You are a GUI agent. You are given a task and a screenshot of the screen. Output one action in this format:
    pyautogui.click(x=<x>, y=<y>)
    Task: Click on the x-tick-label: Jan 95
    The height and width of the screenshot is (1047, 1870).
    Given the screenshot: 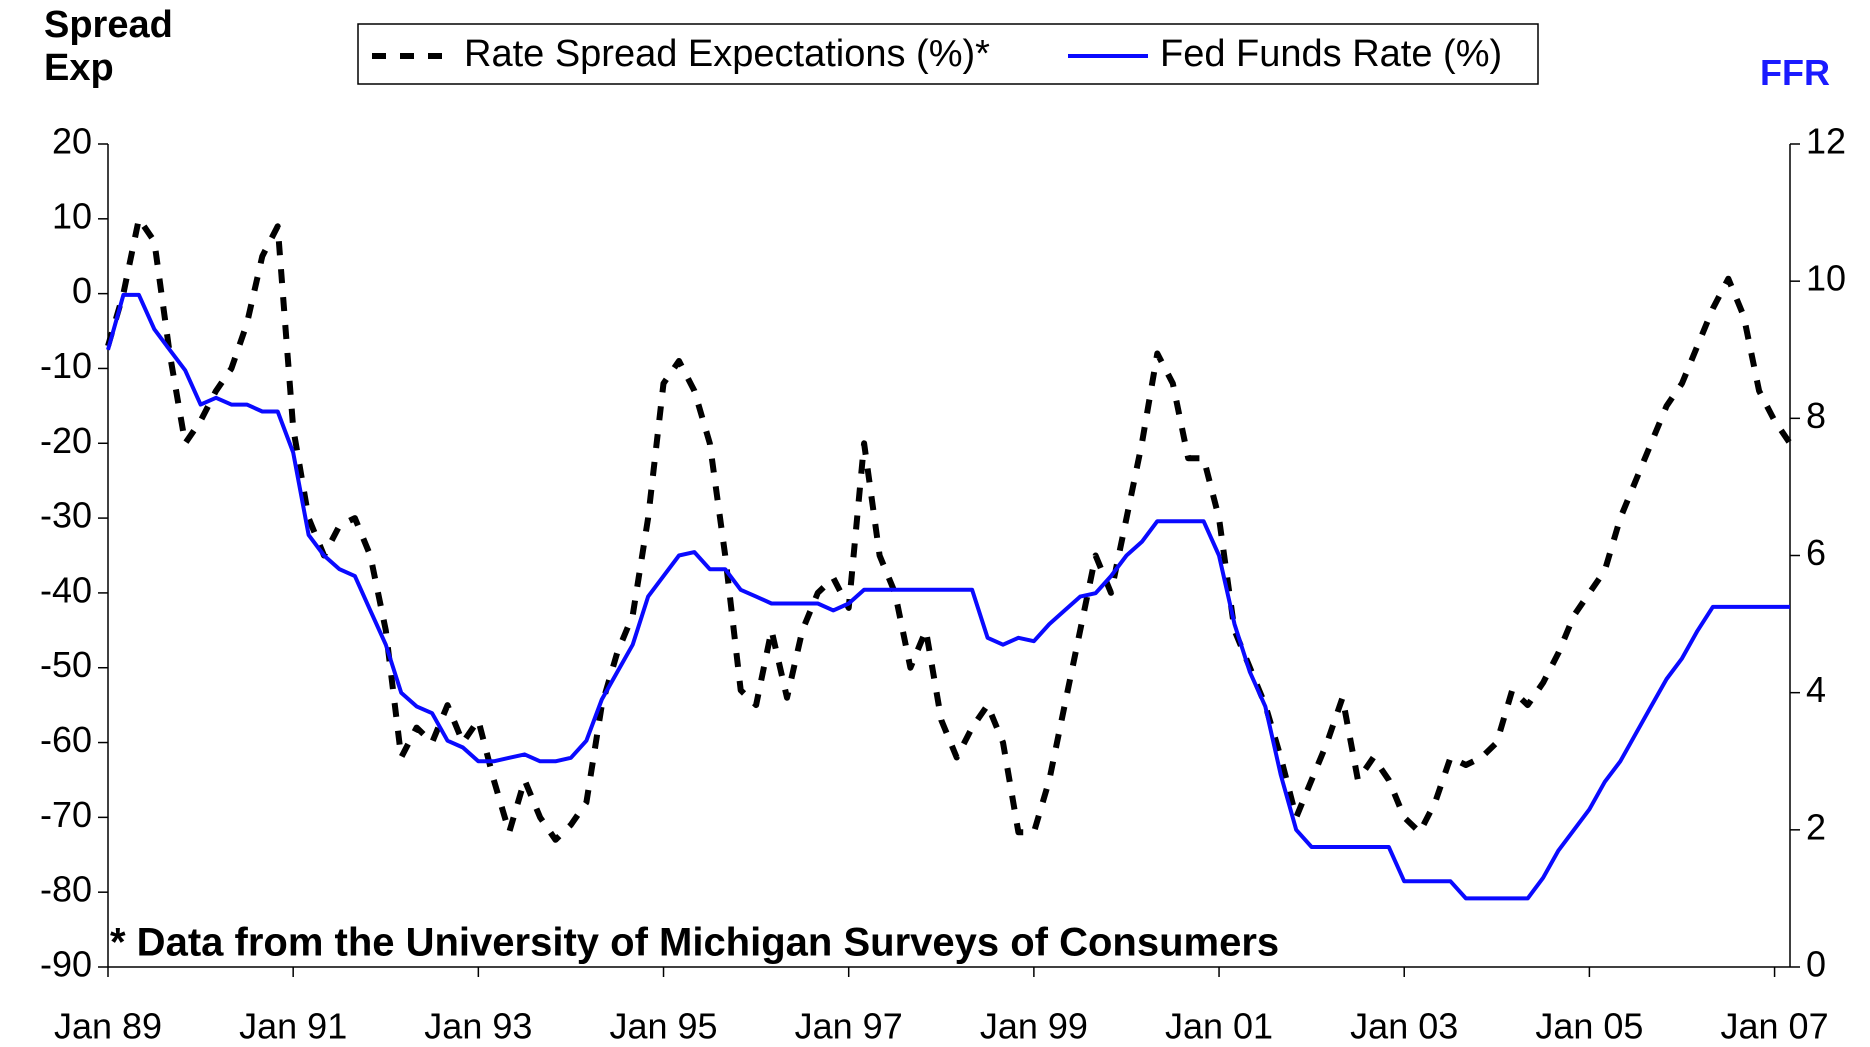 What is the action you would take?
    pyautogui.click(x=663, y=1026)
    